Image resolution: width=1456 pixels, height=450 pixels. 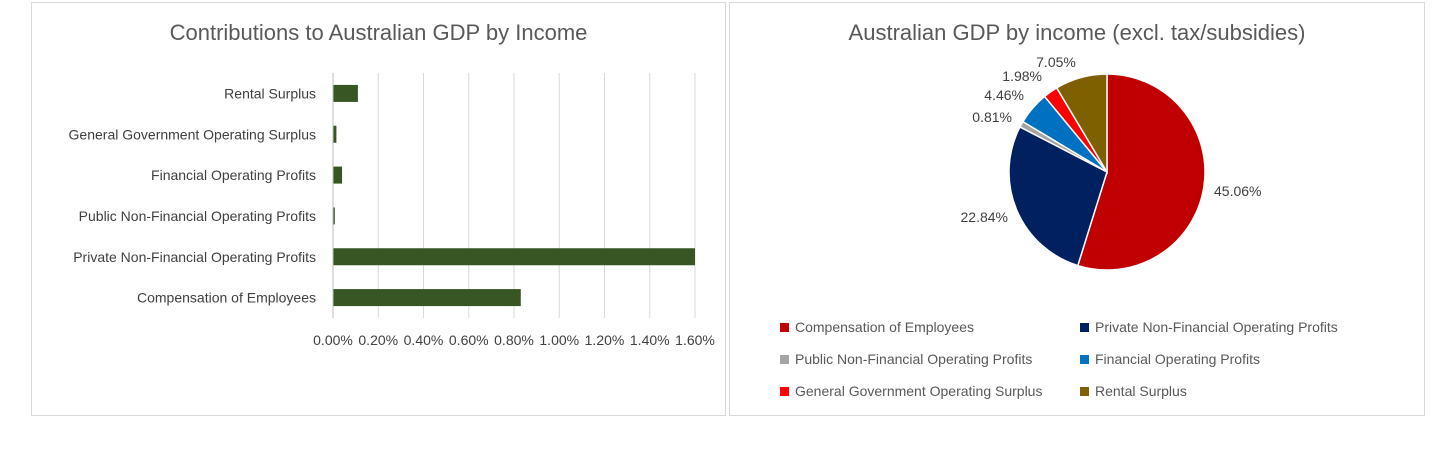 What do you see at coordinates (194, 257) in the screenshot?
I see `category-label: Private Non-Financial Operating Profits` at bounding box center [194, 257].